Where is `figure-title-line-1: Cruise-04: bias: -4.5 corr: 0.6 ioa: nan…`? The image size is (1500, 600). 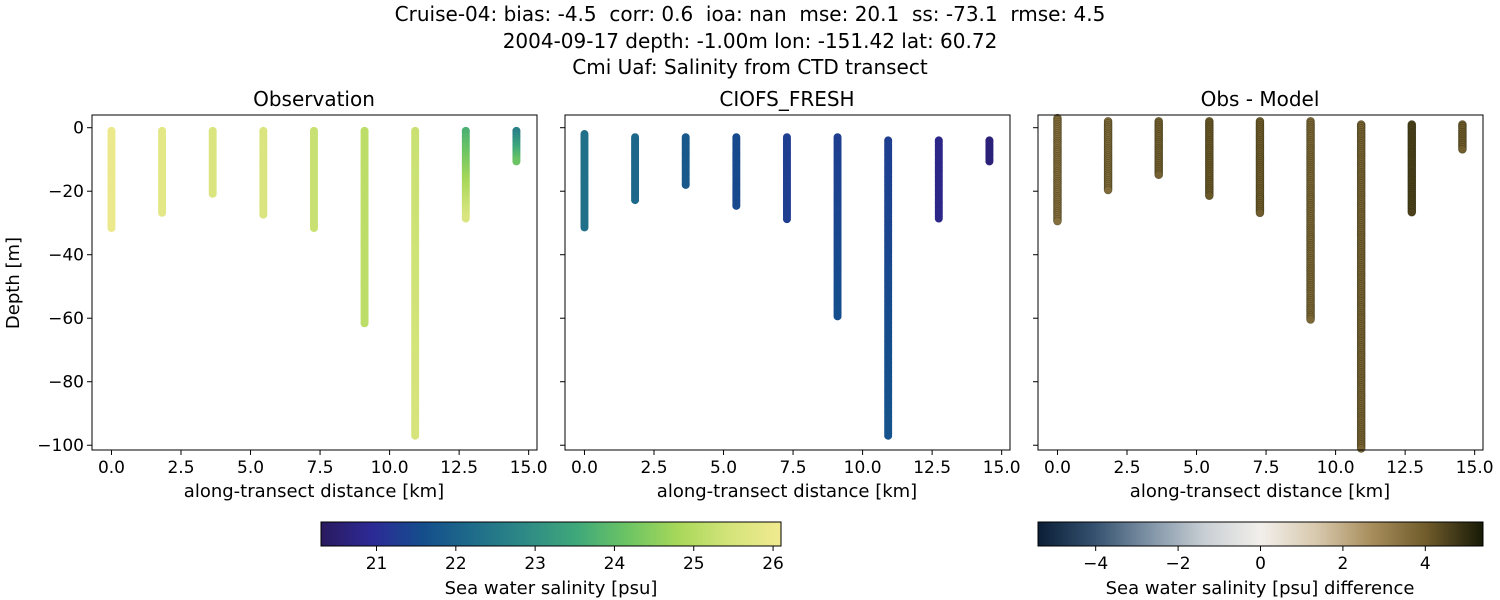
figure-title-line-1: Cruise-04: bias: -4.5 corr: 0.6 ioa: nan… is located at coordinates (750, 14).